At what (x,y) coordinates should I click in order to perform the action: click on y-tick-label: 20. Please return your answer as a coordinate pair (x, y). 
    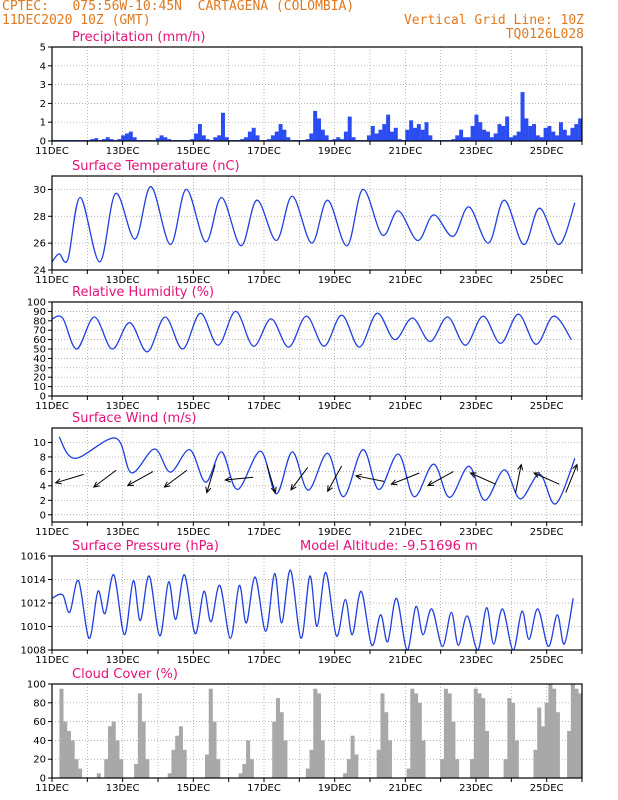
    Looking at the image, I should click on (39, 378).